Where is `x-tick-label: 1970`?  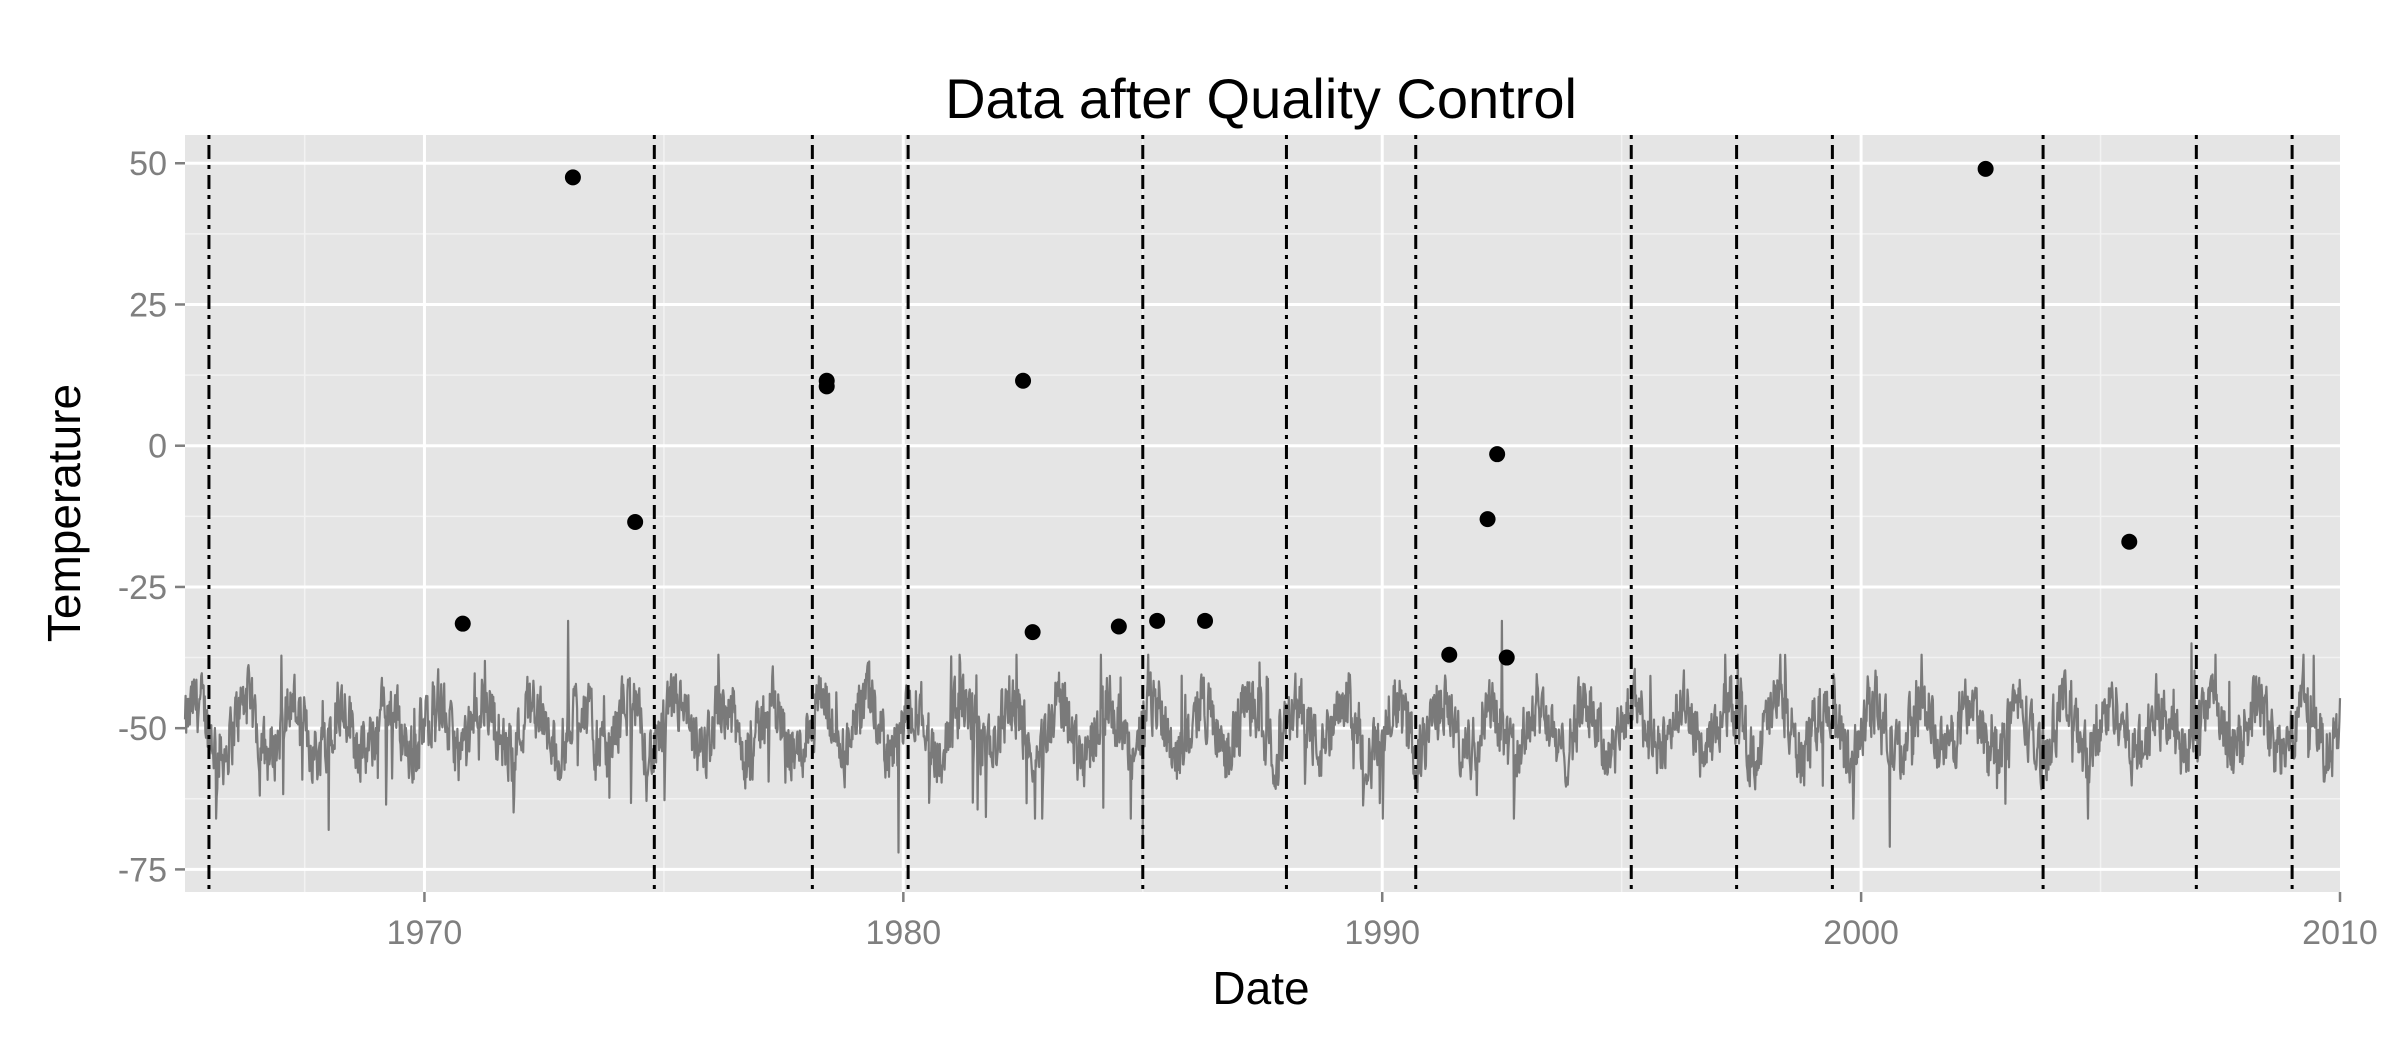
x-tick-label: 1970 is located at coordinates (425, 933).